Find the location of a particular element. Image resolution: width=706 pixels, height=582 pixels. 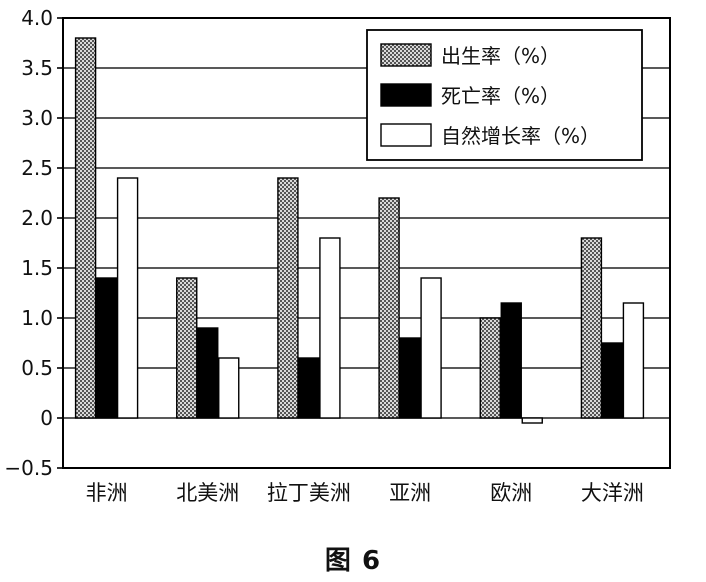

y-tick-label: 2.5 is located at coordinates (37, 168).